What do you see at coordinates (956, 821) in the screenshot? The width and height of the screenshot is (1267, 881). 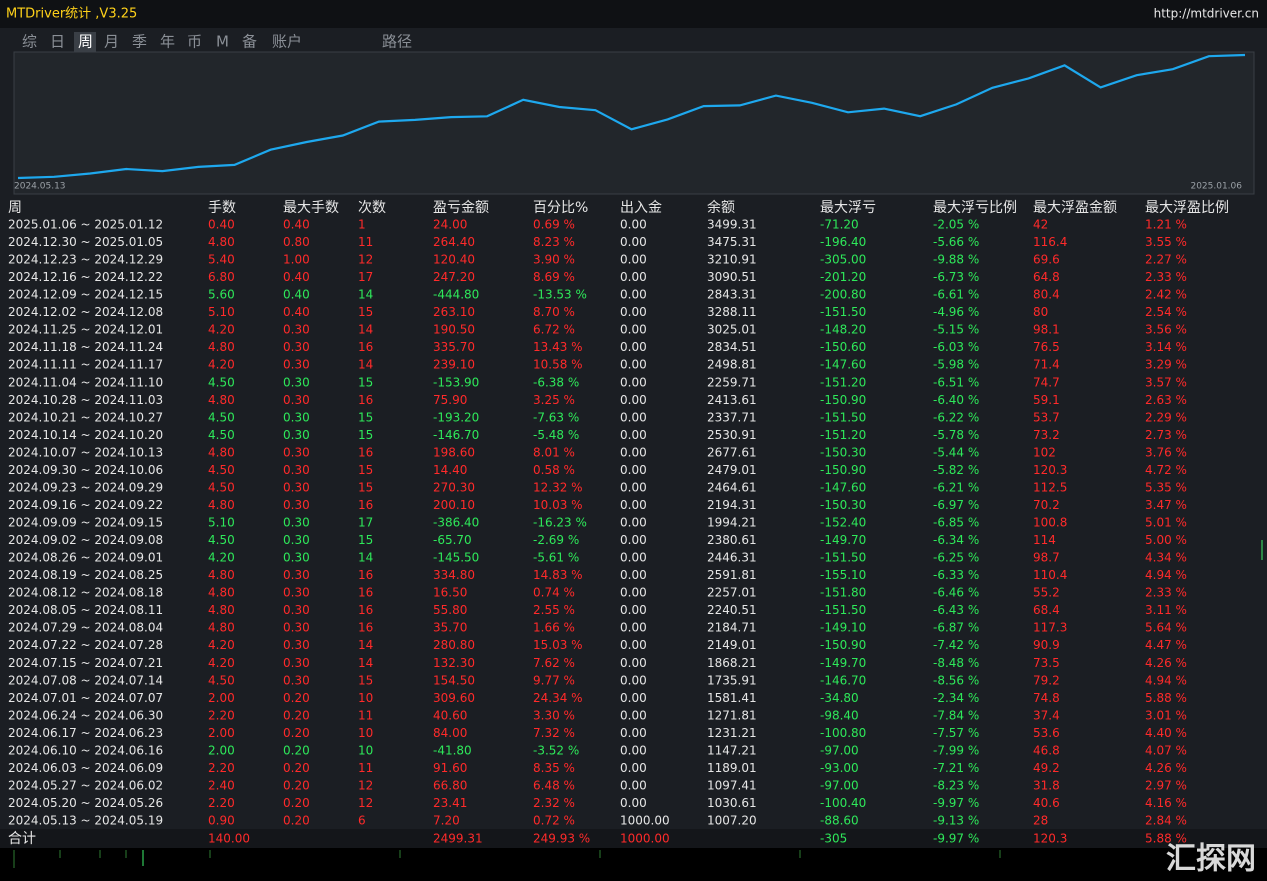 I see `table-cell: -9.13 %` at bounding box center [956, 821].